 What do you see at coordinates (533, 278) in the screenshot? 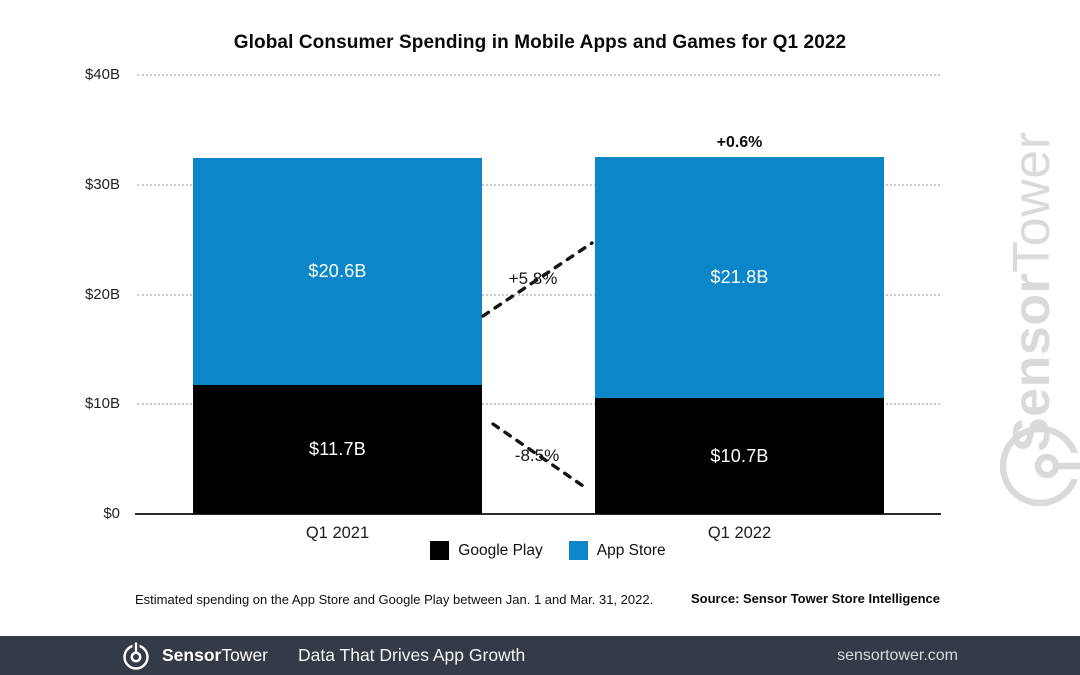
I see `annotation-app-store-change: +5.8%` at bounding box center [533, 278].